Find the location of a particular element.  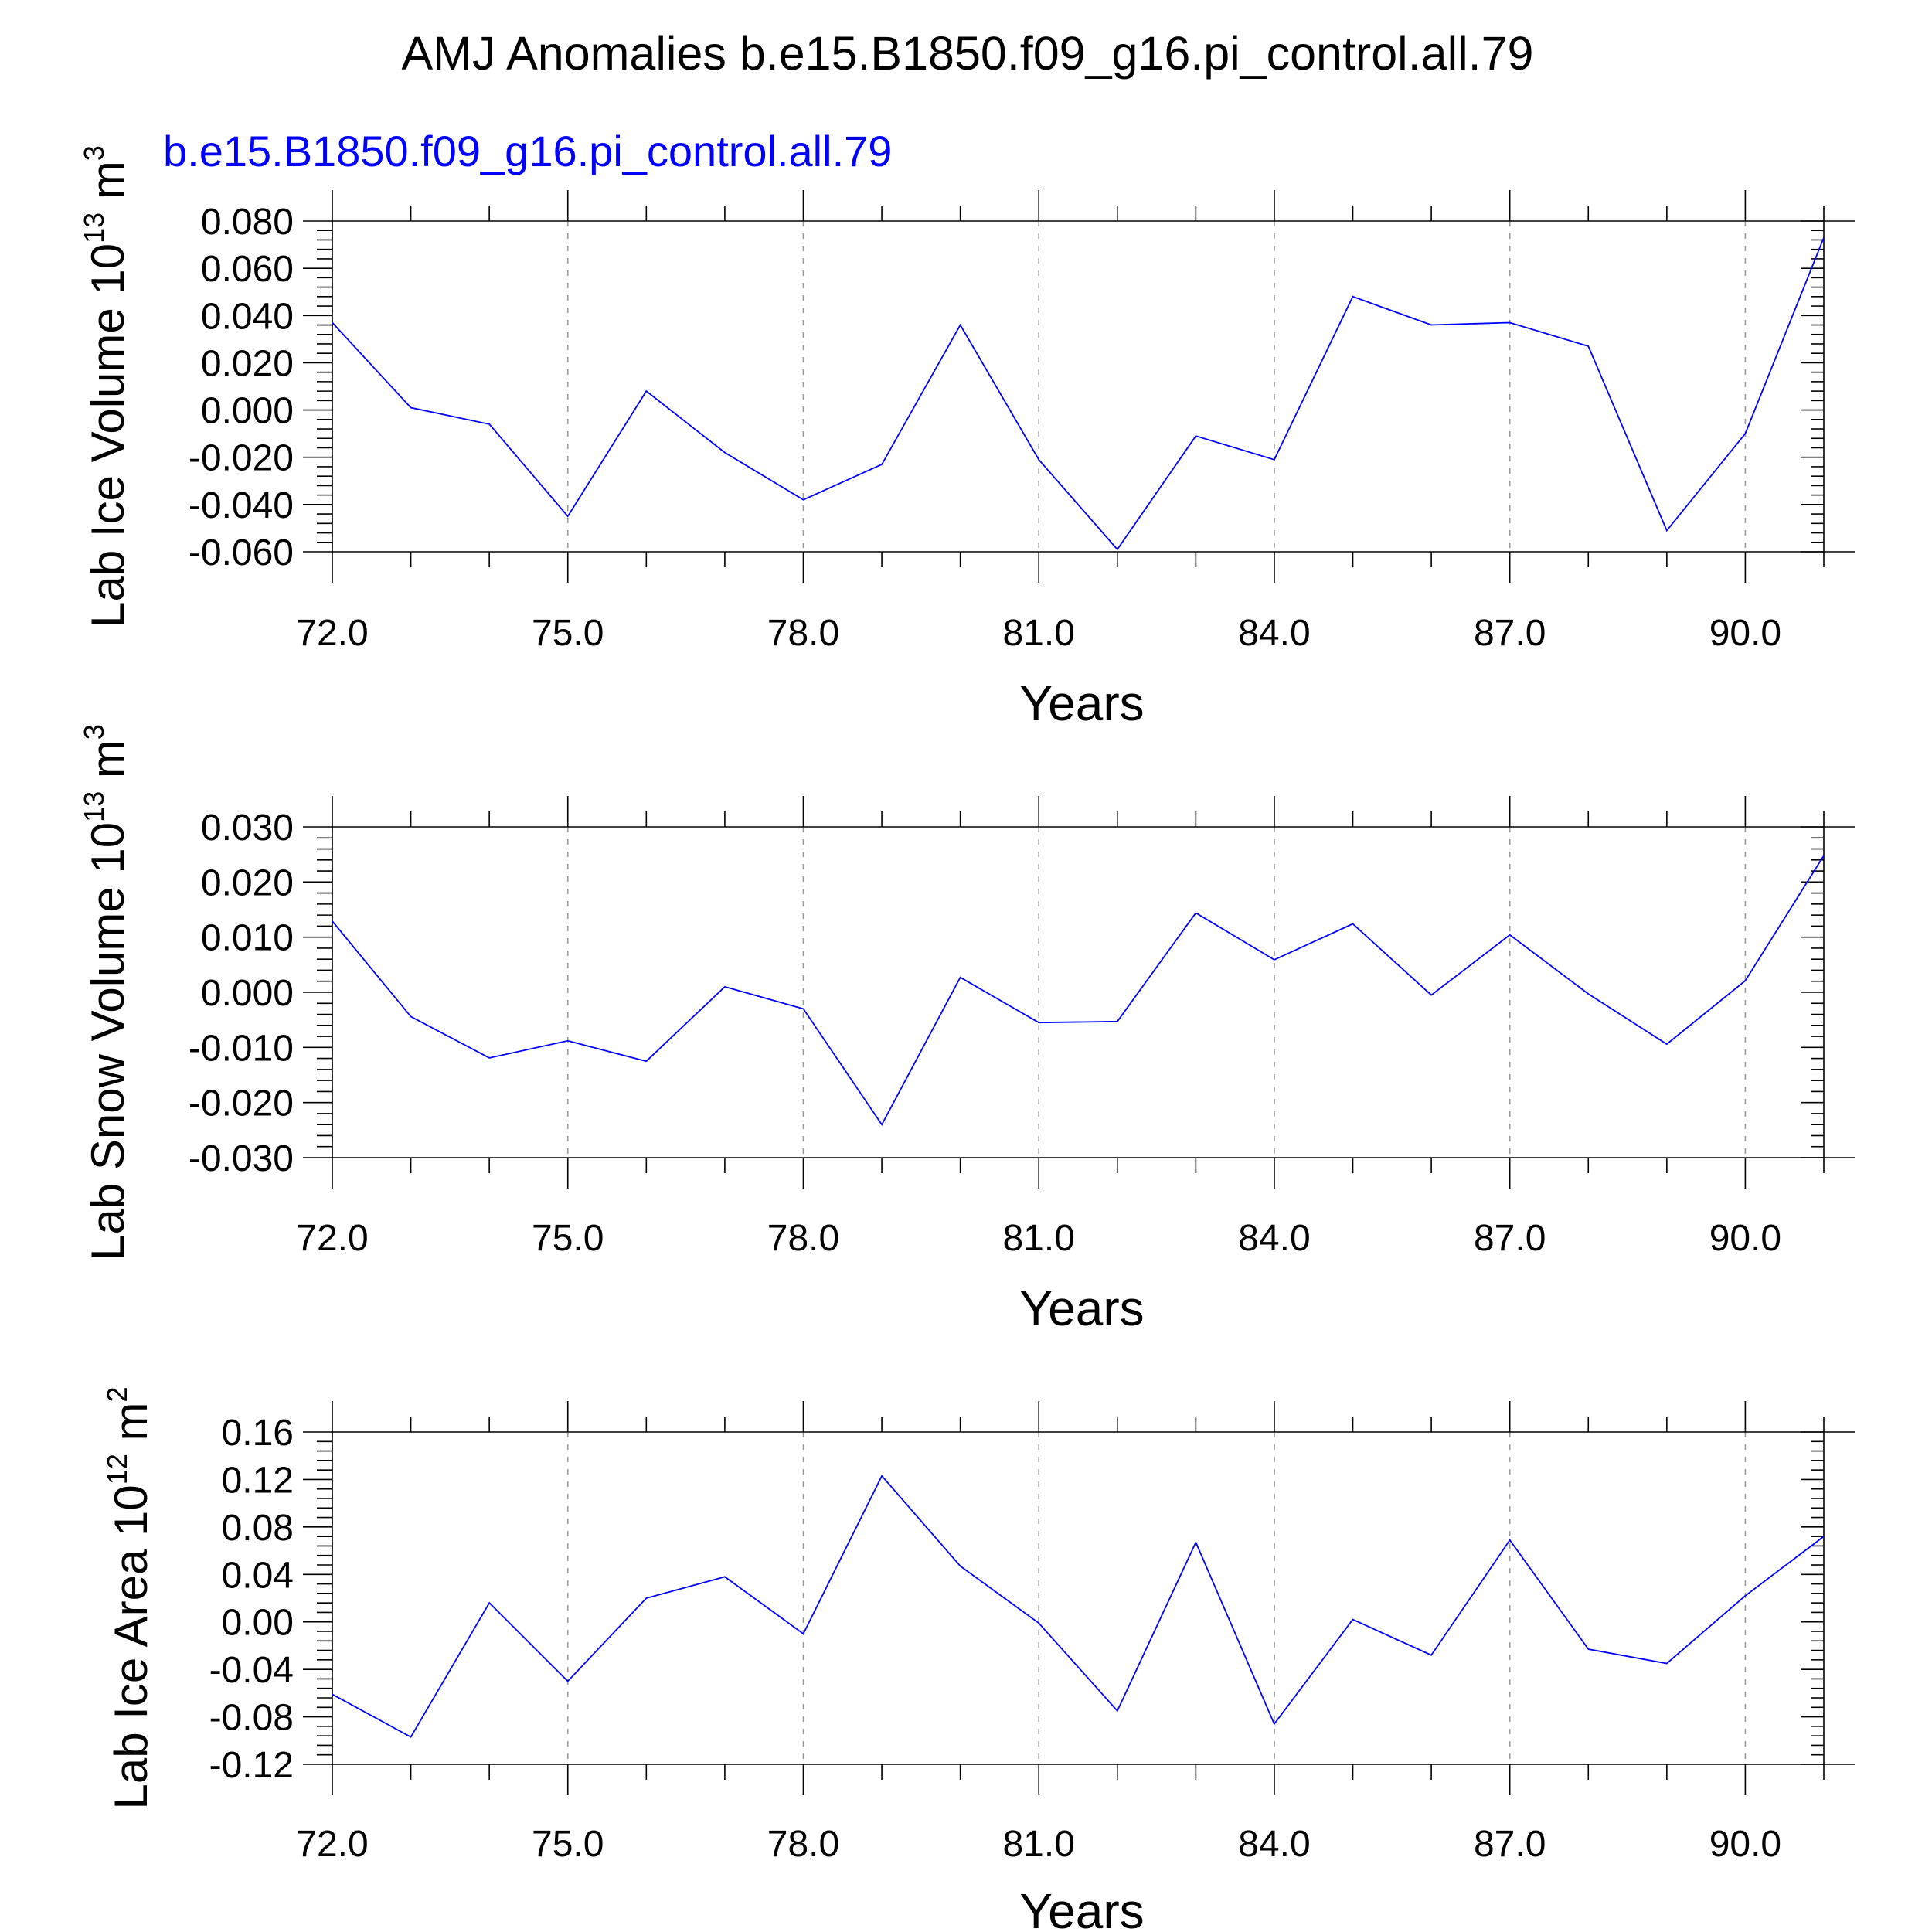

y-tick-label: -0.020 is located at coordinates (241, 459).